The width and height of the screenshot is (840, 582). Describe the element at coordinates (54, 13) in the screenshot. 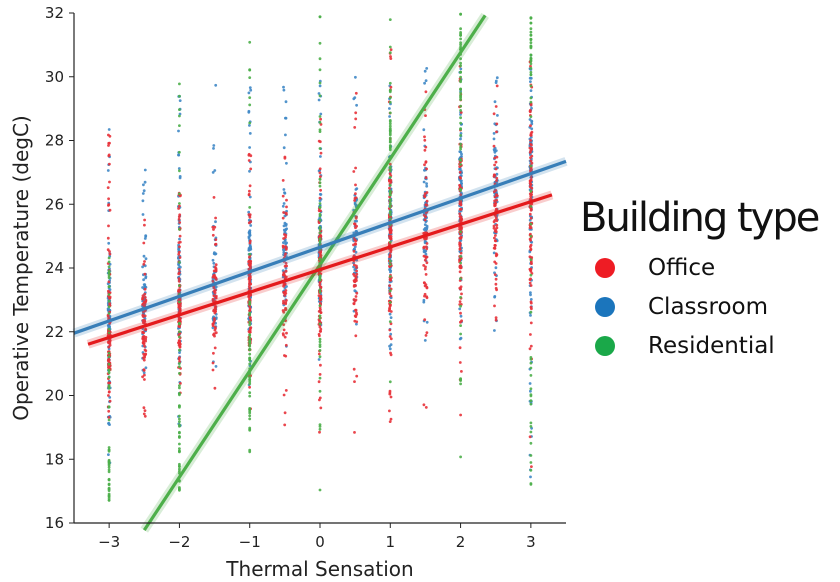

I see `y-tick-label: 32` at that location.